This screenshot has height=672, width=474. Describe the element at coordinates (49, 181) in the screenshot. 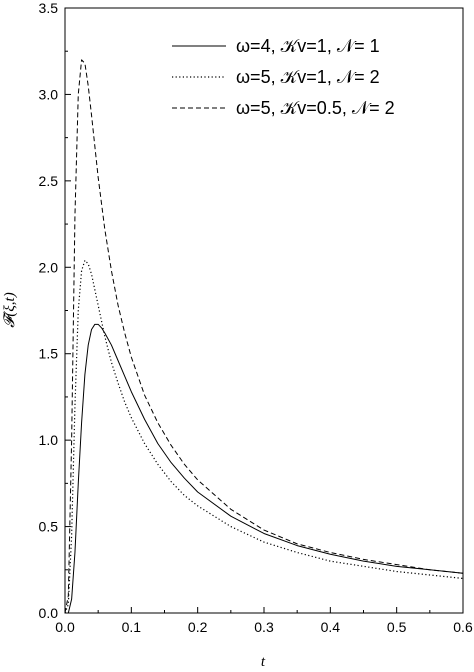

I see `y-tick-label: 2.5` at that location.